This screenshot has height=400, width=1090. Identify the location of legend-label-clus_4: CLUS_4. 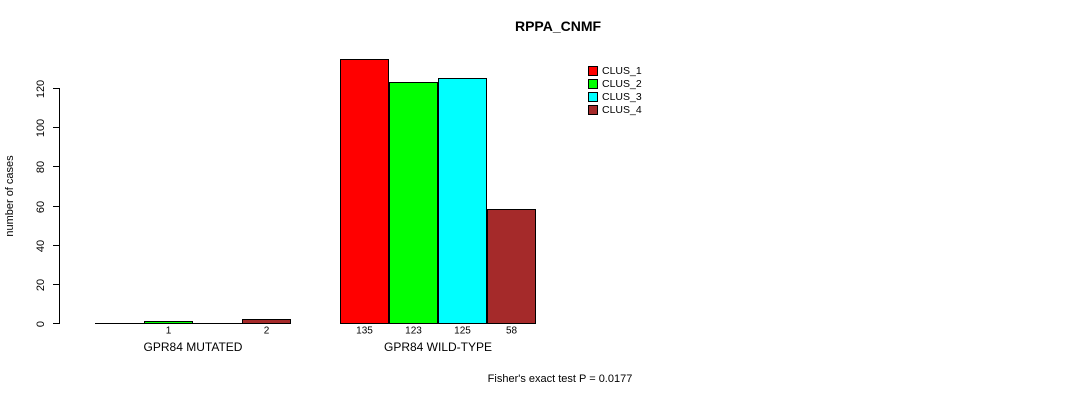
(622, 110).